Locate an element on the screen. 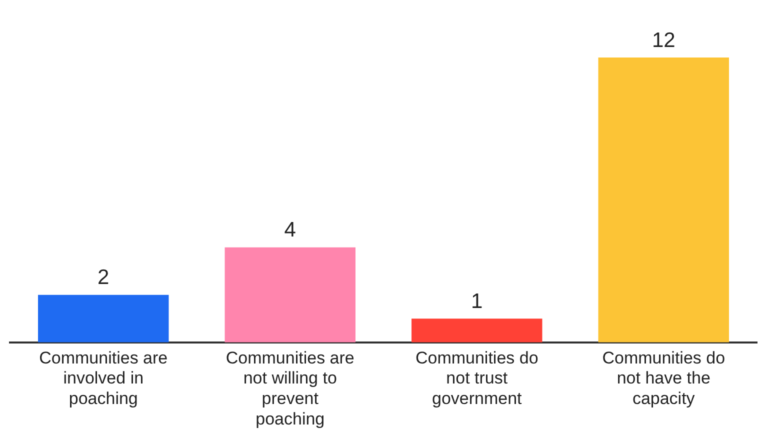 The height and width of the screenshot is (436, 767). data-label: 12 is located at coordinates (664, 40).